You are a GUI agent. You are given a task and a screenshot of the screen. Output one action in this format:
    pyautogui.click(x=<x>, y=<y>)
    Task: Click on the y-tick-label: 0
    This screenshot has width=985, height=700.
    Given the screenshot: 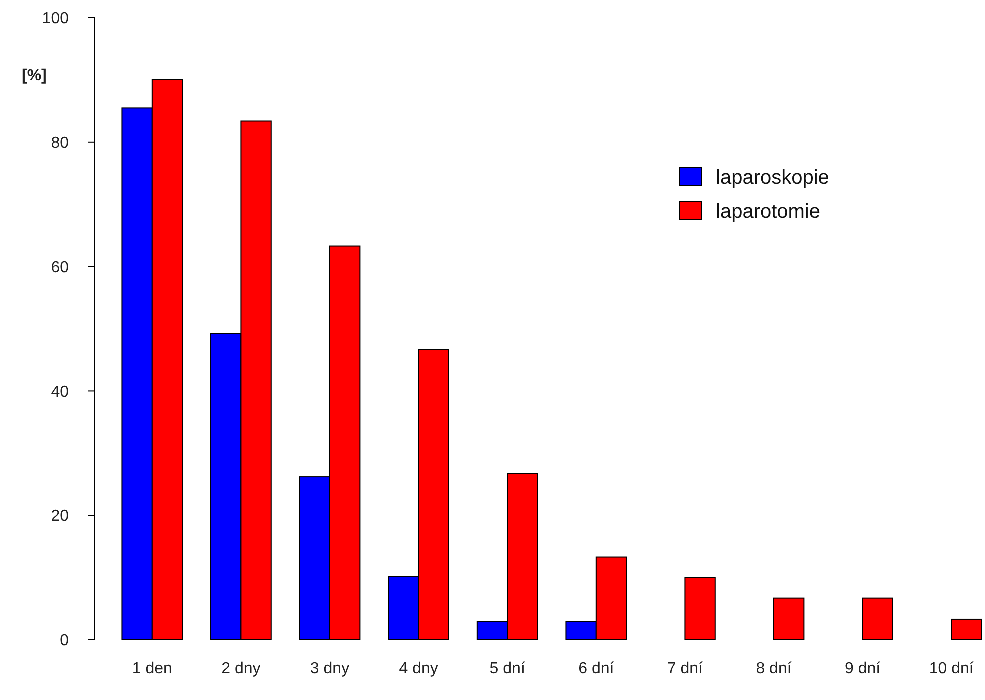 What is the action you would take?
    pyautogui.click(x=65, y=641)
    